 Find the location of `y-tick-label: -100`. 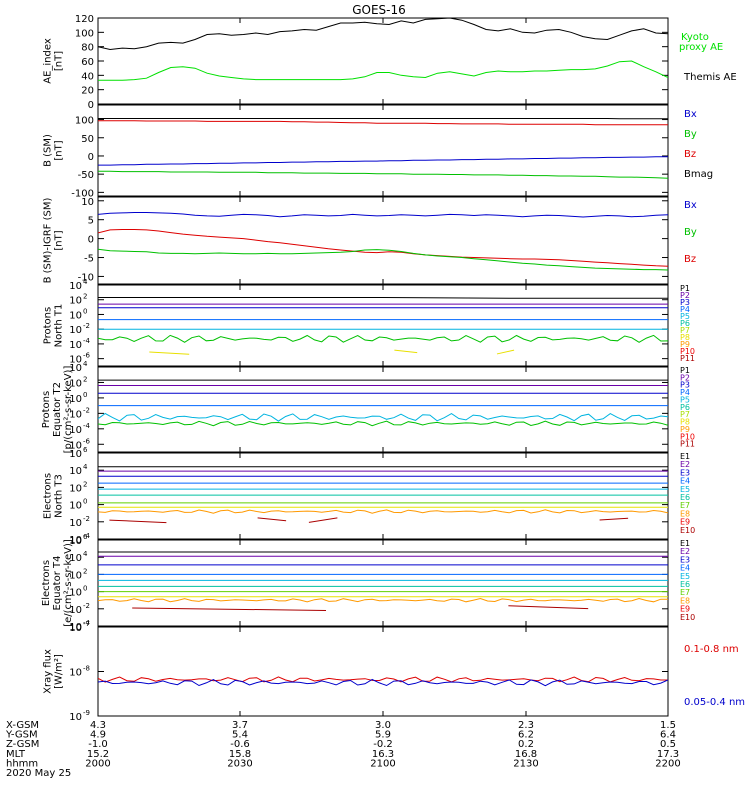

y-tick-label: -100 is located at coordinates (82, 193).